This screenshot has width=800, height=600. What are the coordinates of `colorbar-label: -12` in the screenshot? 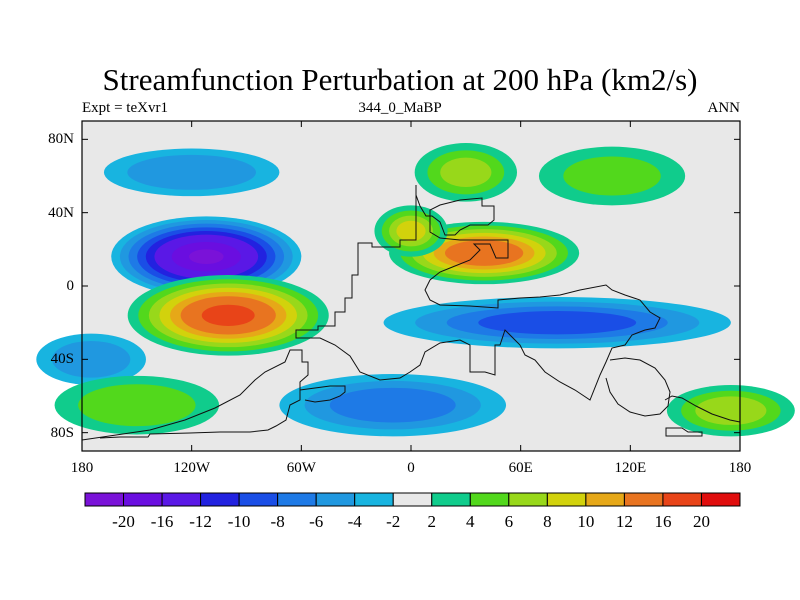 It's located at (200, 521).